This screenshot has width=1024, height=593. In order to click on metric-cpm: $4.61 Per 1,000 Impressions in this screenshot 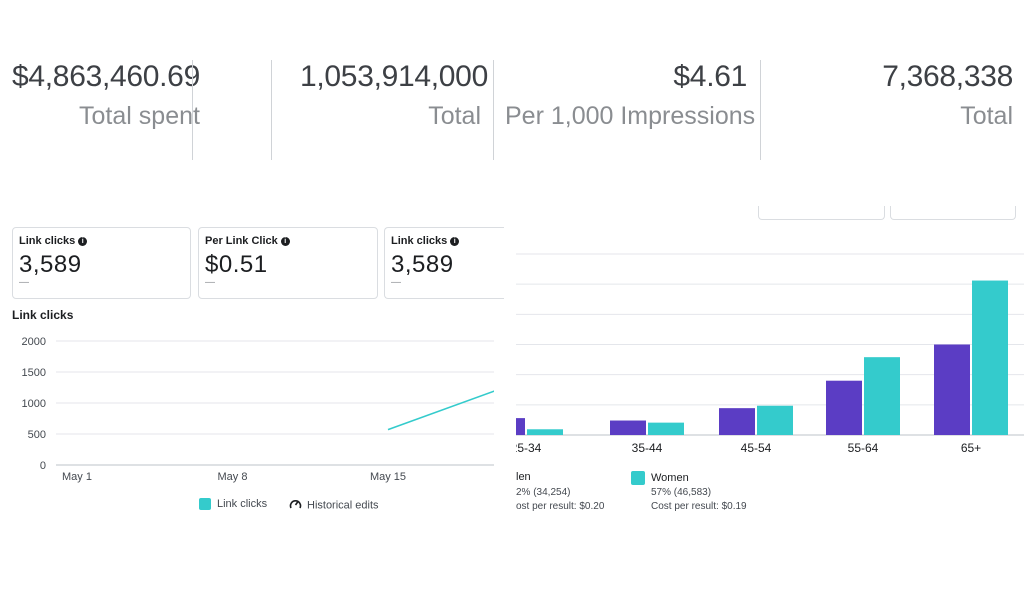, I will do `click(630, 110)`.